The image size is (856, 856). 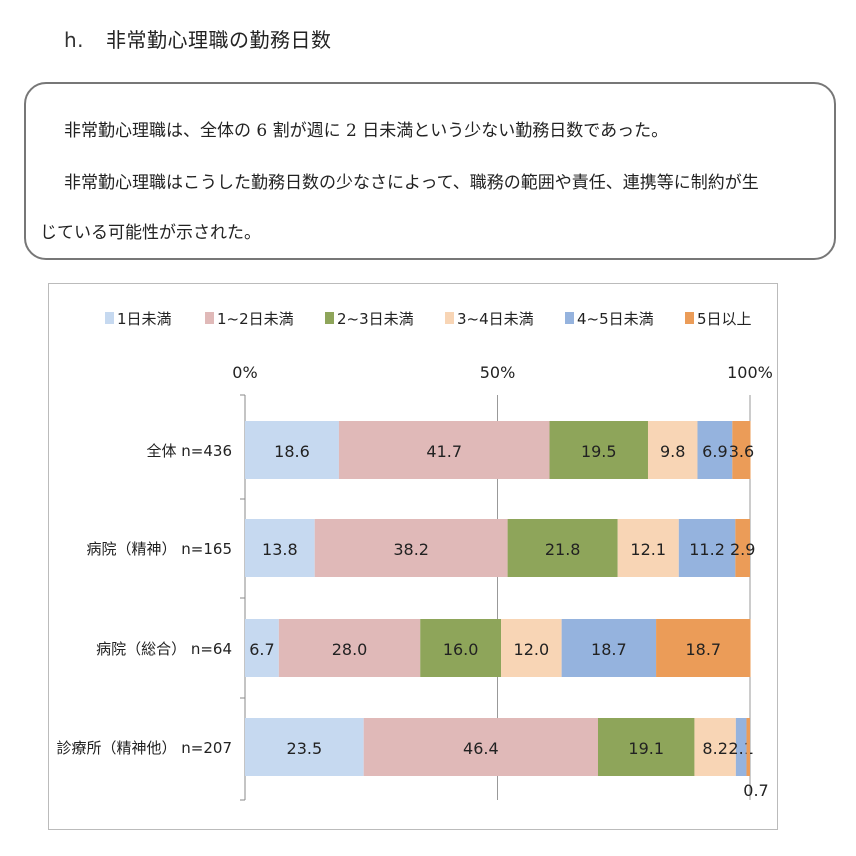 I want to click on summary-line-1: 非常勤心理職は、全体の 6 割が週に 2 日未満という少ない勤務日数であった。, so click(x=366, y=131).